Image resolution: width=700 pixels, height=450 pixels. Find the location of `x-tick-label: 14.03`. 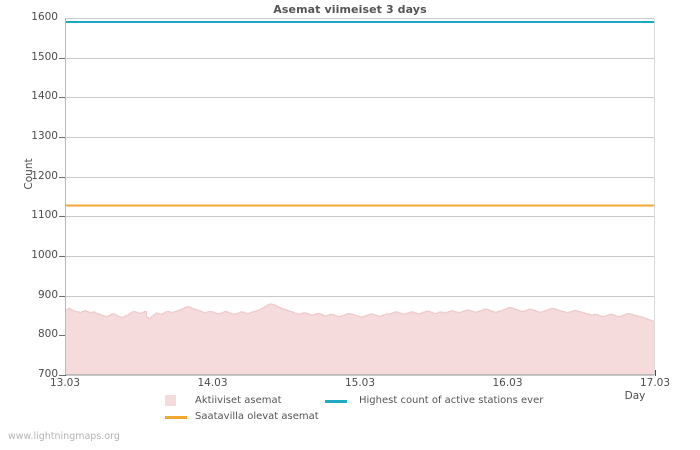

x-tick-label: 14.03 is located at coordinates (212, 383).